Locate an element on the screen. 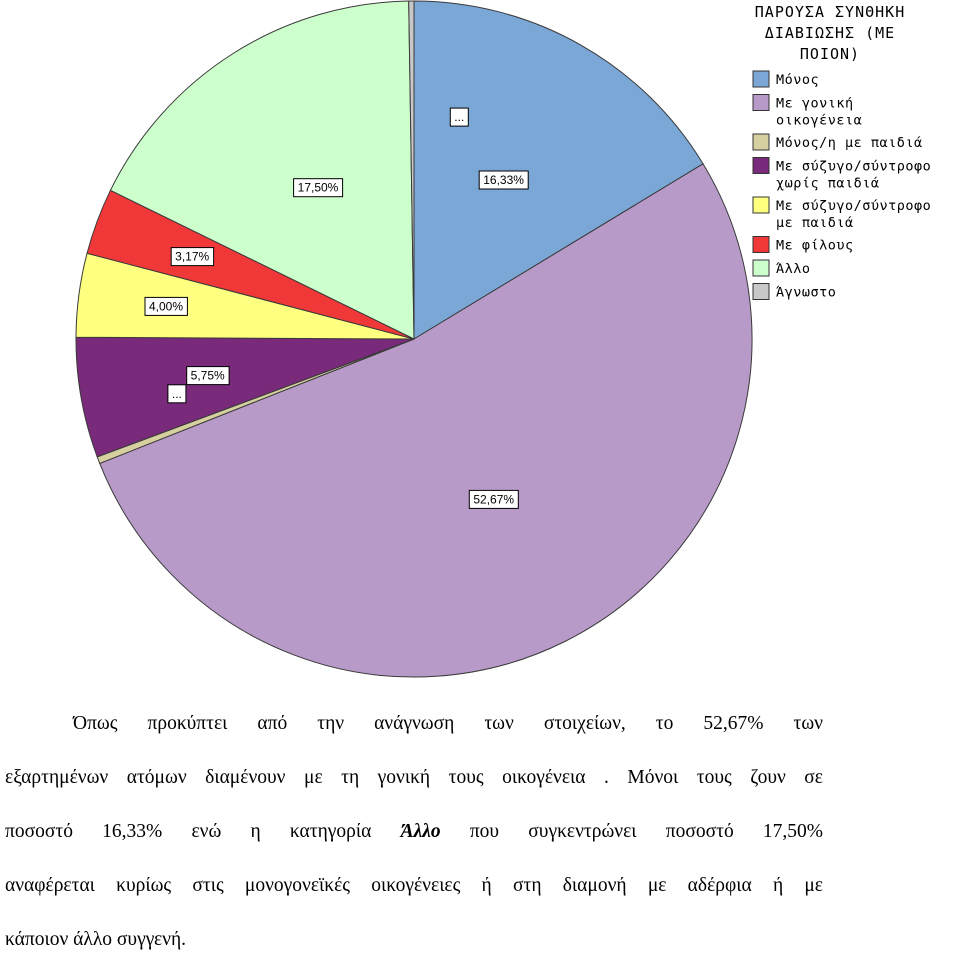 This screenshot has height=967, width=960. legend-label-3-0: Με σύζυγο/σύντροφο is located at coordinates (853, 167).